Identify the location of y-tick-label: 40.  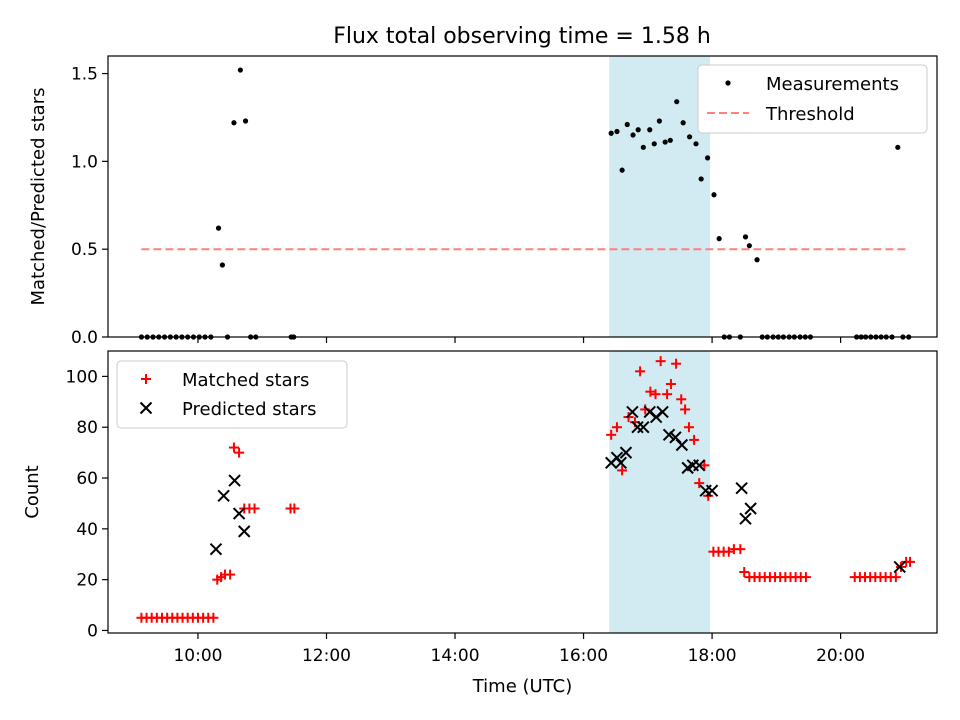
(87, 530).